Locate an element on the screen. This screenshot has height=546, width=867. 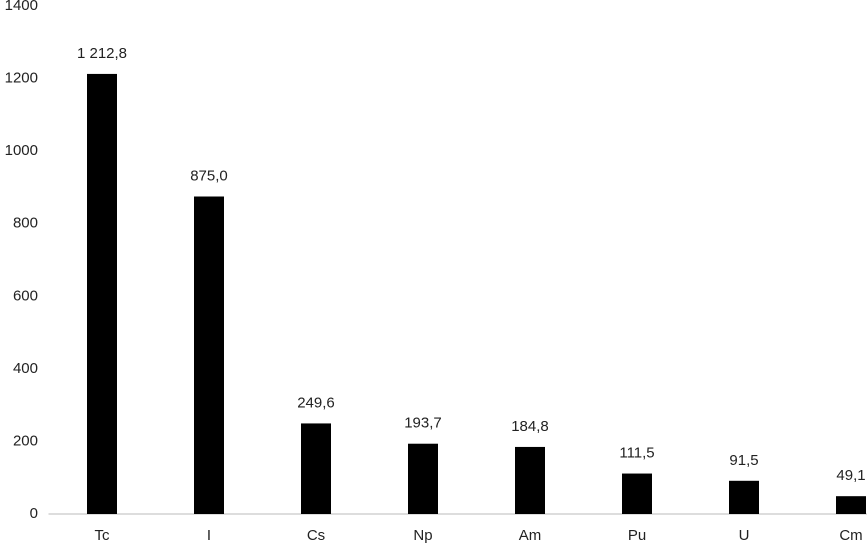
x-tick-label: Tc is located at coordinates (103, 535).